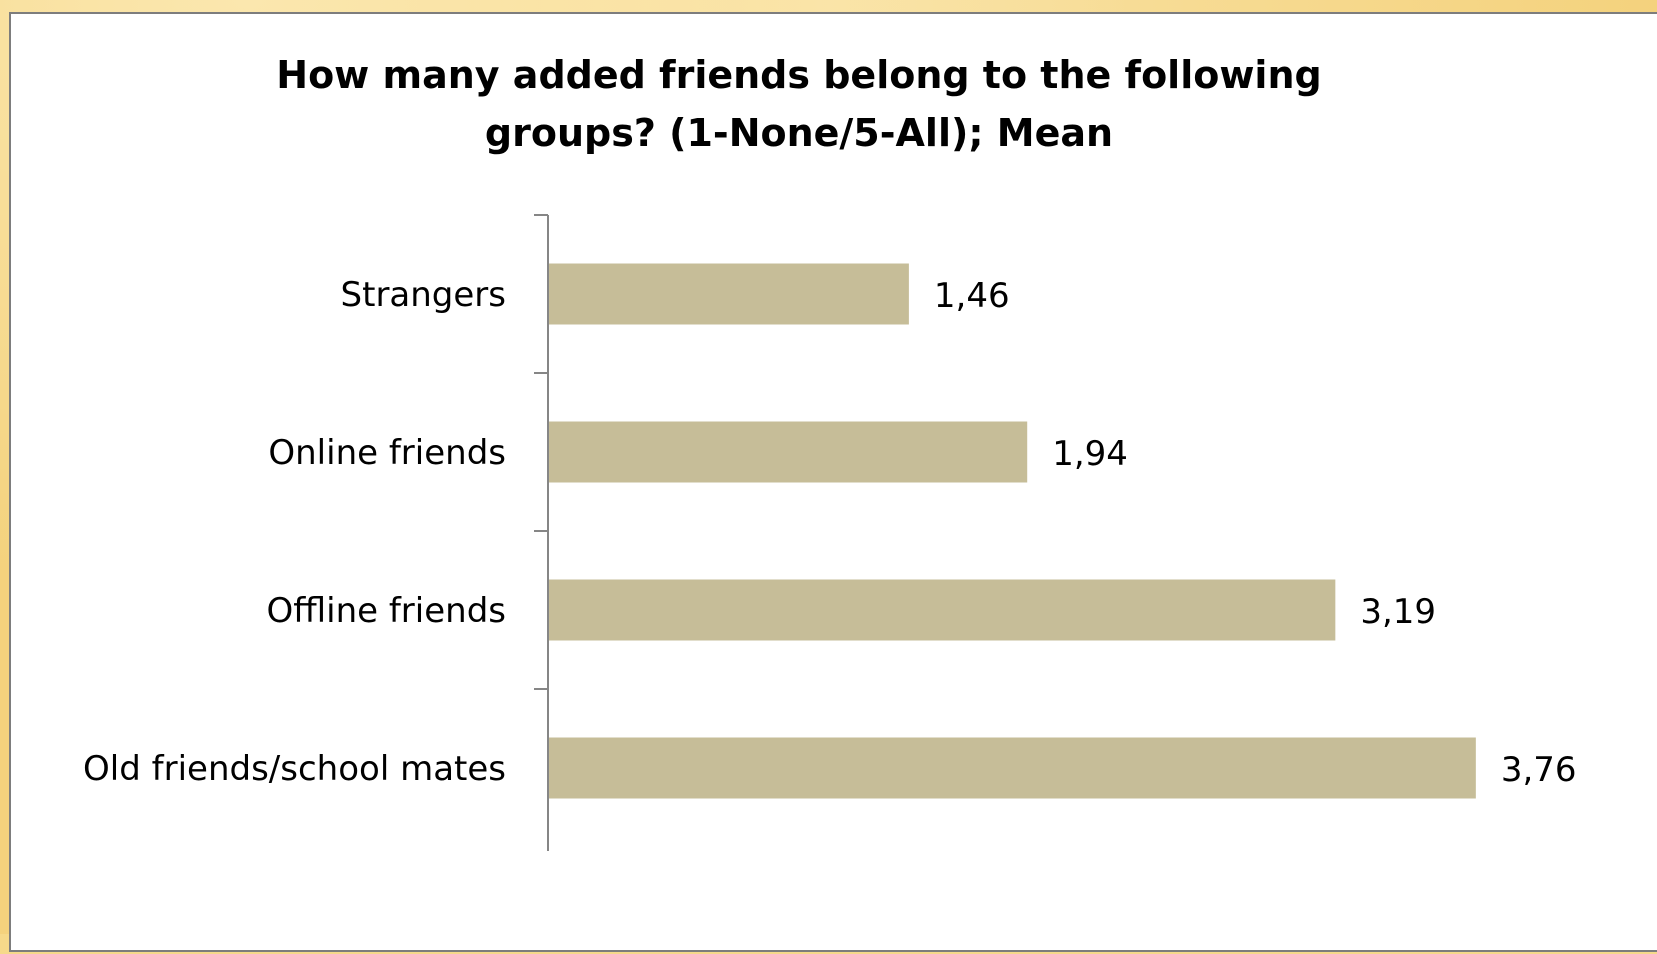 This screenshot has width=1657, height=954. Describe the element at coordinates (423, 295) in the screenshot. I see `category-label: Strangers` at that location.